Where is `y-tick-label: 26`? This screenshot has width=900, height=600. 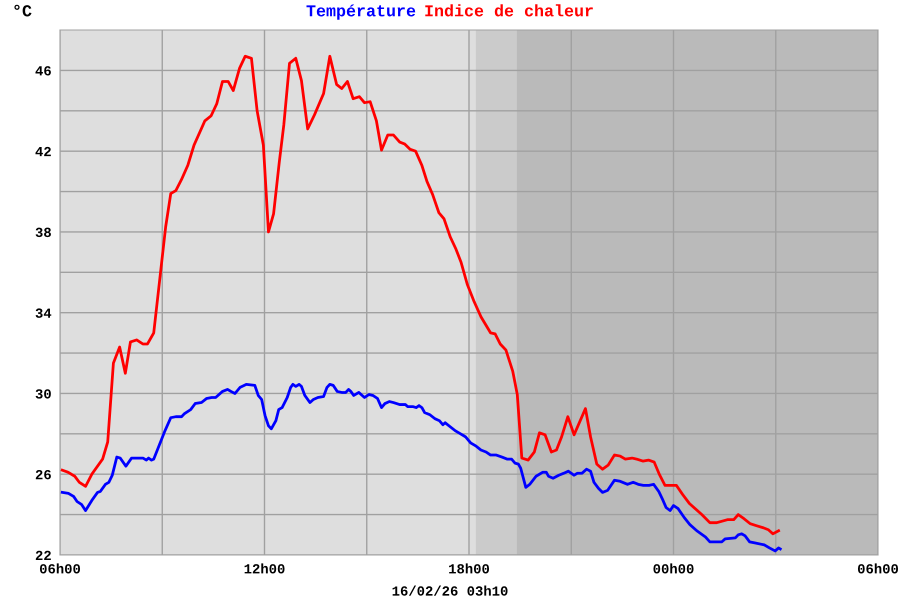
y-tick-label: 26 is located at coordinates (43, 475).